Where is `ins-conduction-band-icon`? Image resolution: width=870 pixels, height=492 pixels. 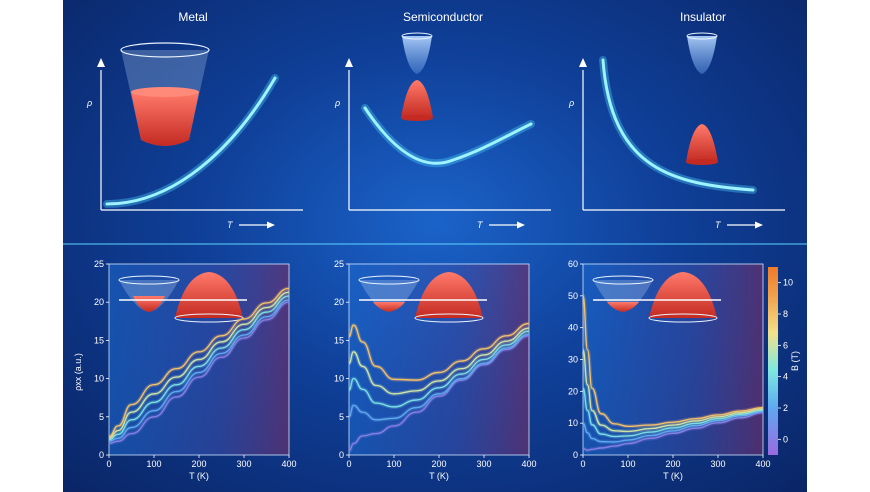 ins-conduction-band-icon is located at coordinates (702, 55).